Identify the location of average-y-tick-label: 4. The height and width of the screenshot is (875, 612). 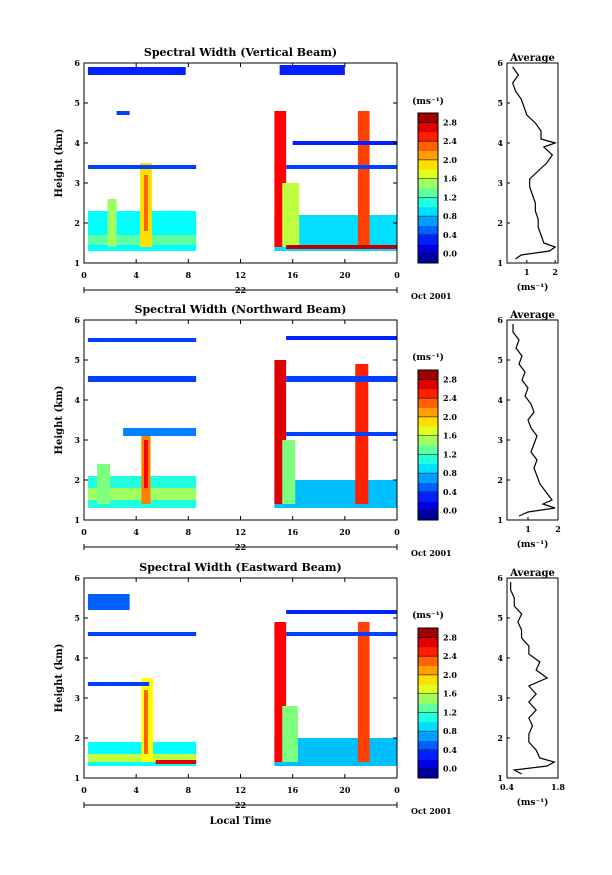
(500, 400).